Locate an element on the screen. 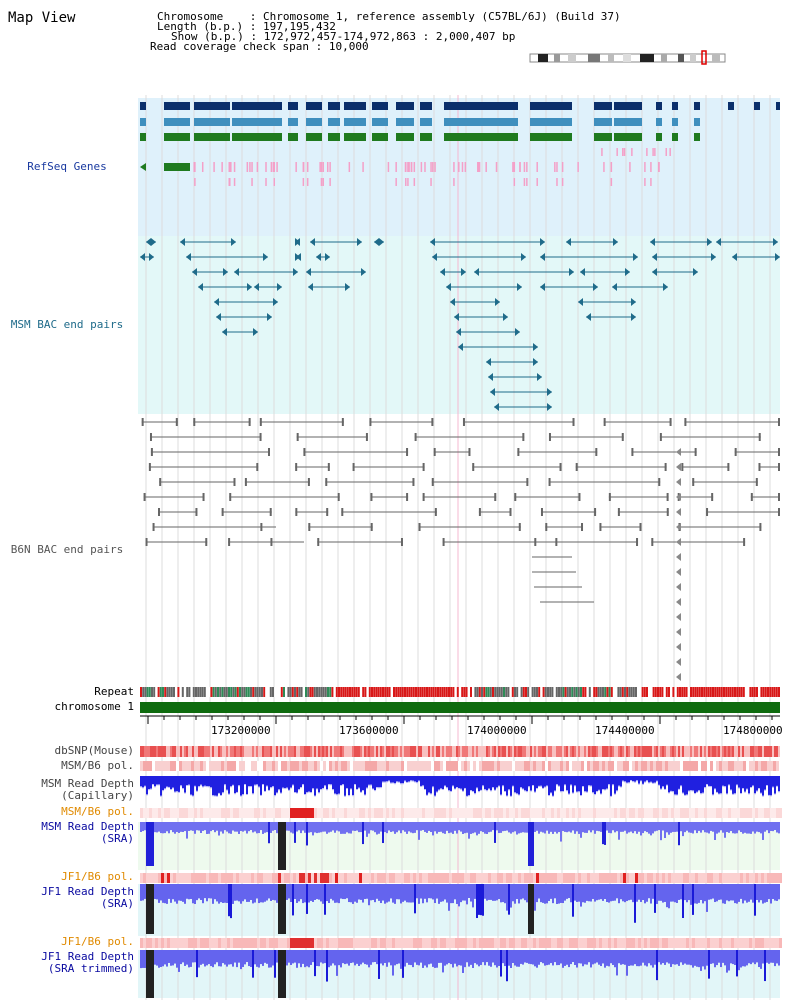 The height and width of the screenshot is (1000, 800). gene-block is located at coordinates (628, 122).